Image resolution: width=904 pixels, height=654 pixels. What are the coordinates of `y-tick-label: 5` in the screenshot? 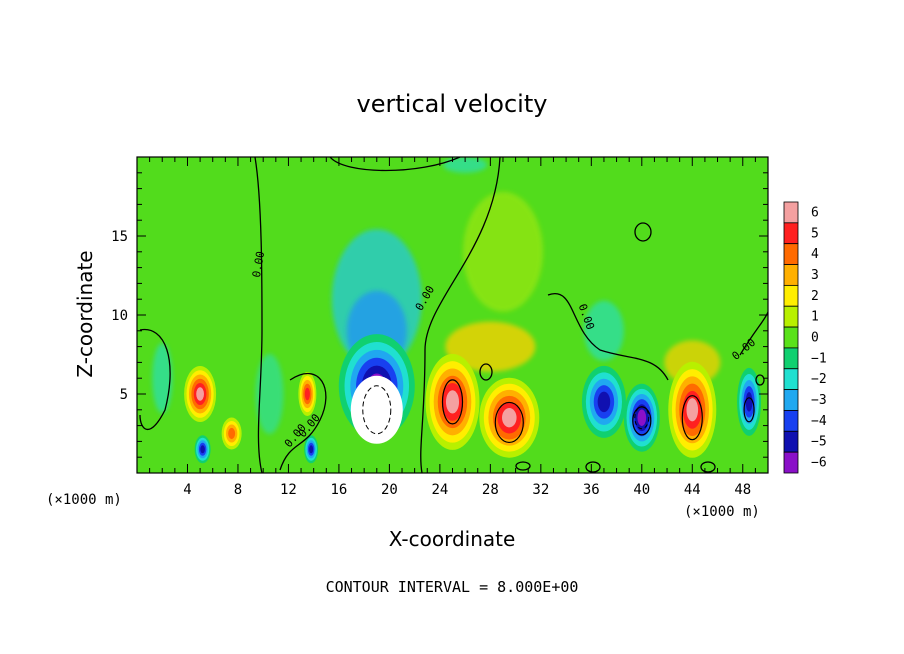 It's located at (124, 395).